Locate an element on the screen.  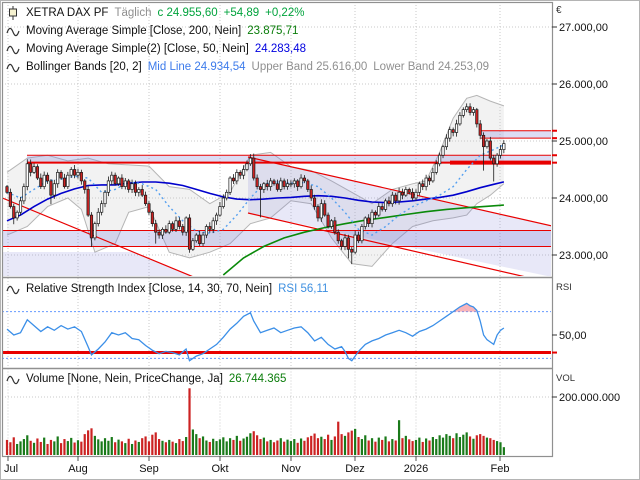
time-axis: Jul Aug Sep Okt Nov Dez 2026 Feb is located at coordinates (256, 465).